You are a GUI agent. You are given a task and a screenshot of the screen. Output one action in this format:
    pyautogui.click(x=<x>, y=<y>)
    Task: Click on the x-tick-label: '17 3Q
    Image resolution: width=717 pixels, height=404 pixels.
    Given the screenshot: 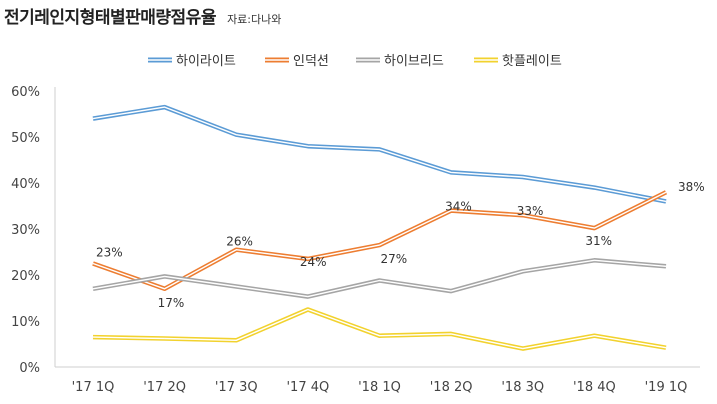 What is the action you would take?
    pyautogui.click(x=236, y=387)
    